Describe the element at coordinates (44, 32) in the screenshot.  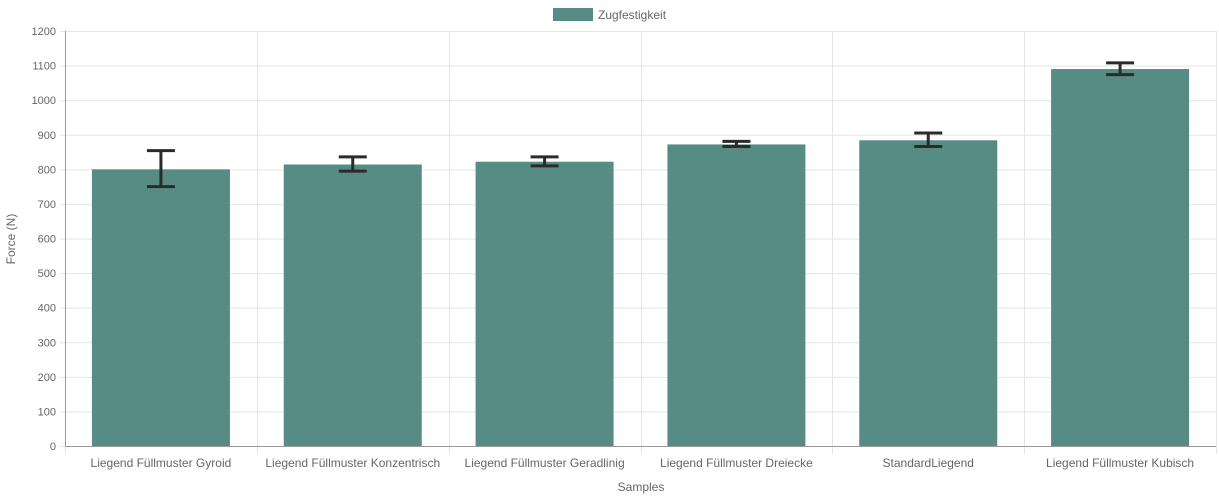
I see `y-tick-label: 1200` at that location.